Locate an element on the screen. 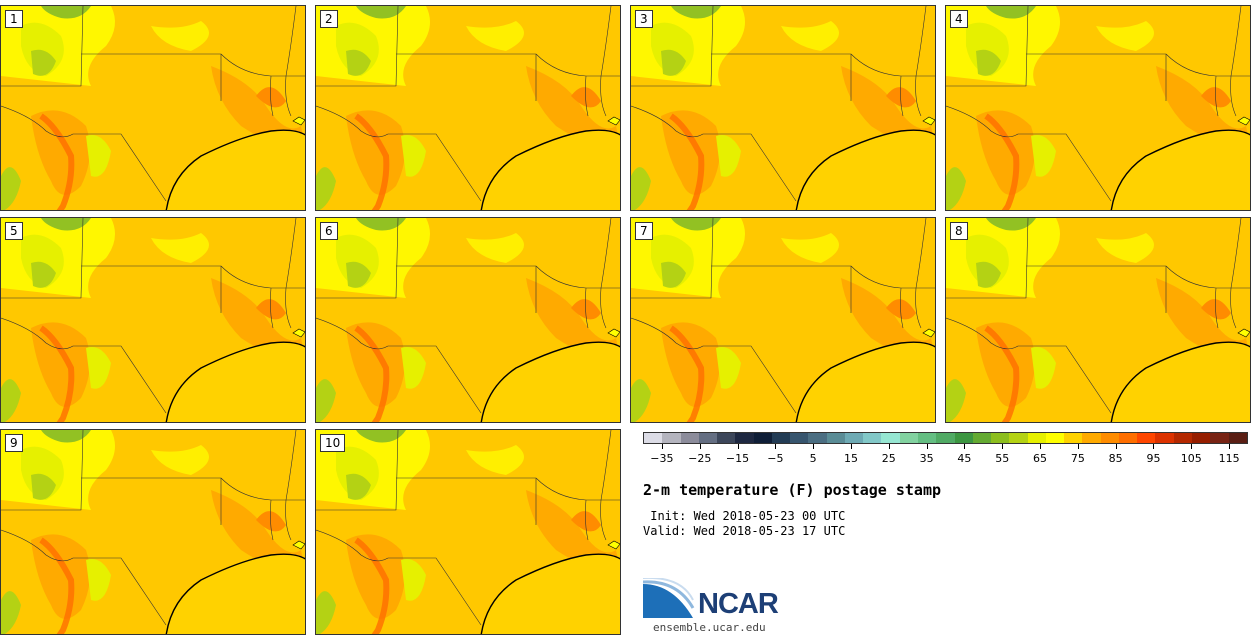  colorbar-tick-label: −35 is located at coordinates (662, 458).